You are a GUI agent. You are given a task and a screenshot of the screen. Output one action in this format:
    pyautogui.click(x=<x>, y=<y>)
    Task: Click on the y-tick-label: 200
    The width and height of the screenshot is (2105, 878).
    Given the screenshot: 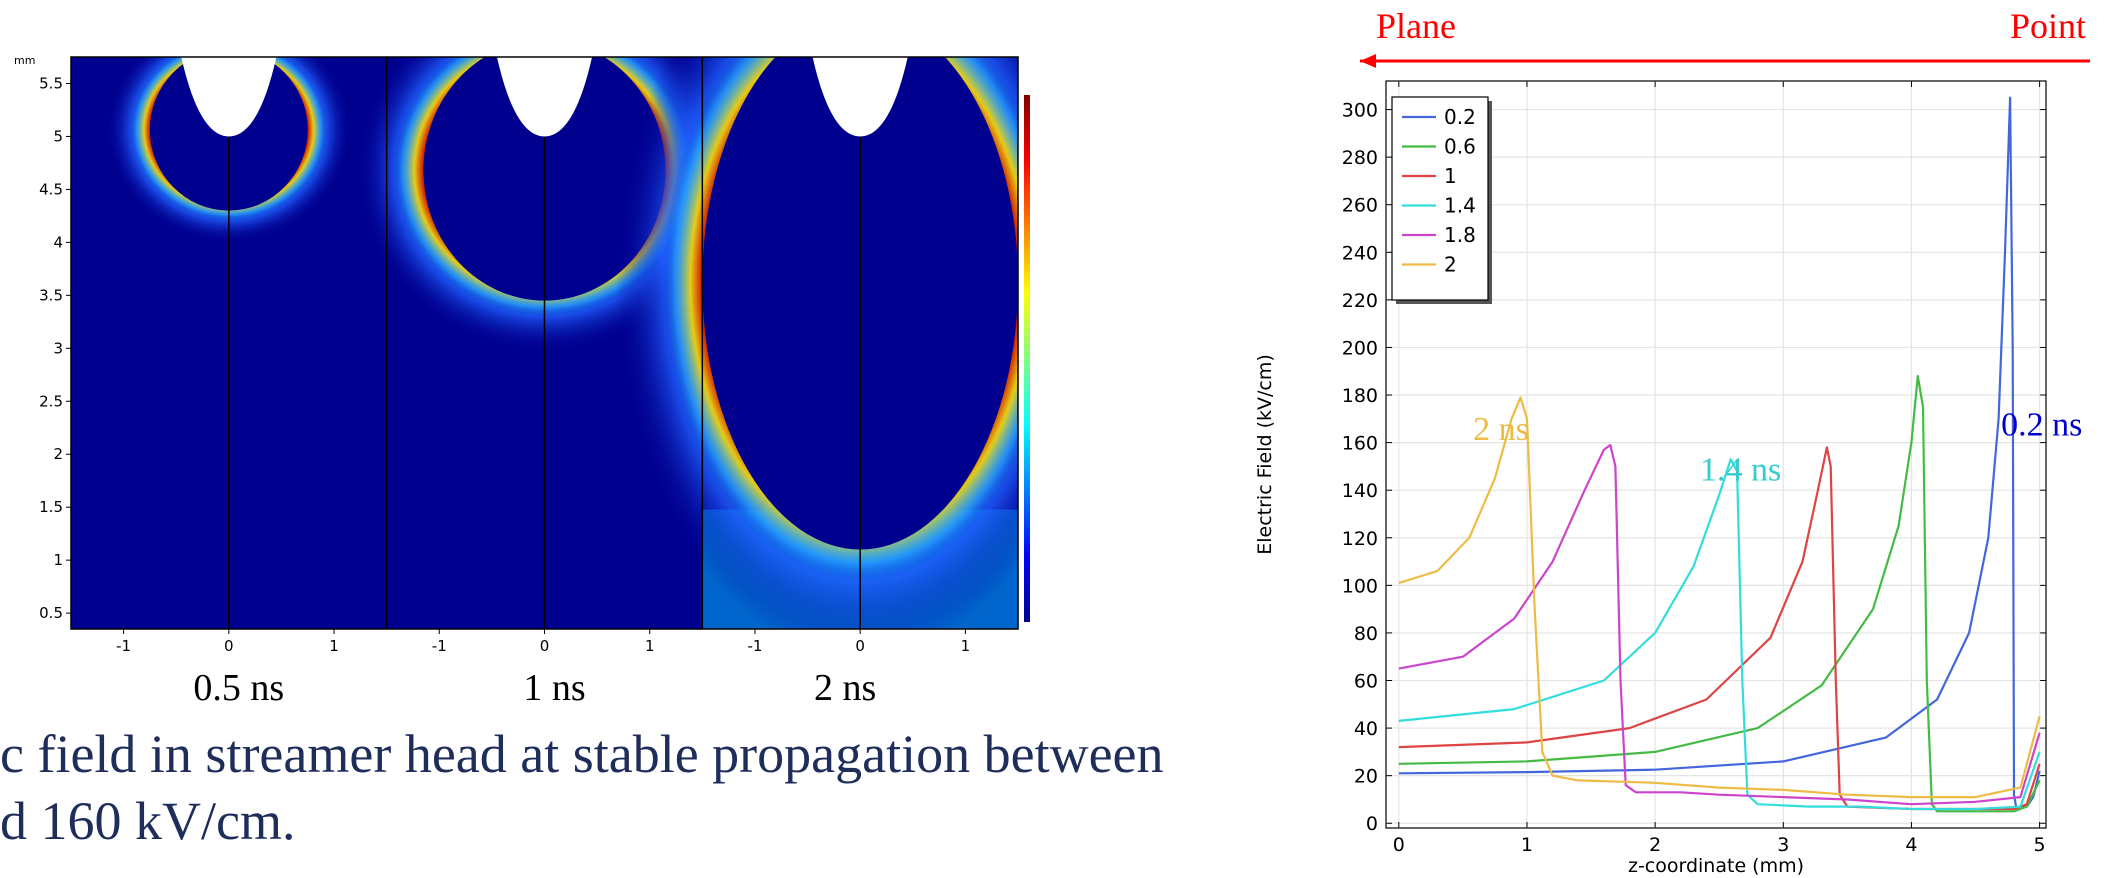 What is the action you would take?
    pyautogui.click(x=1360, y=348)
    